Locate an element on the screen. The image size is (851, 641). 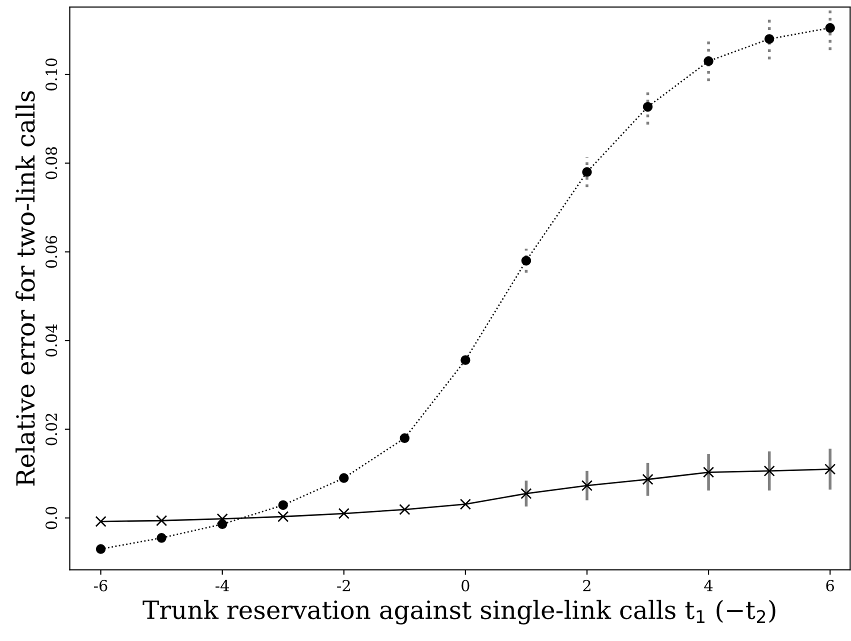
y-tick-label: 0.10 is located at coordinates (52, 74).